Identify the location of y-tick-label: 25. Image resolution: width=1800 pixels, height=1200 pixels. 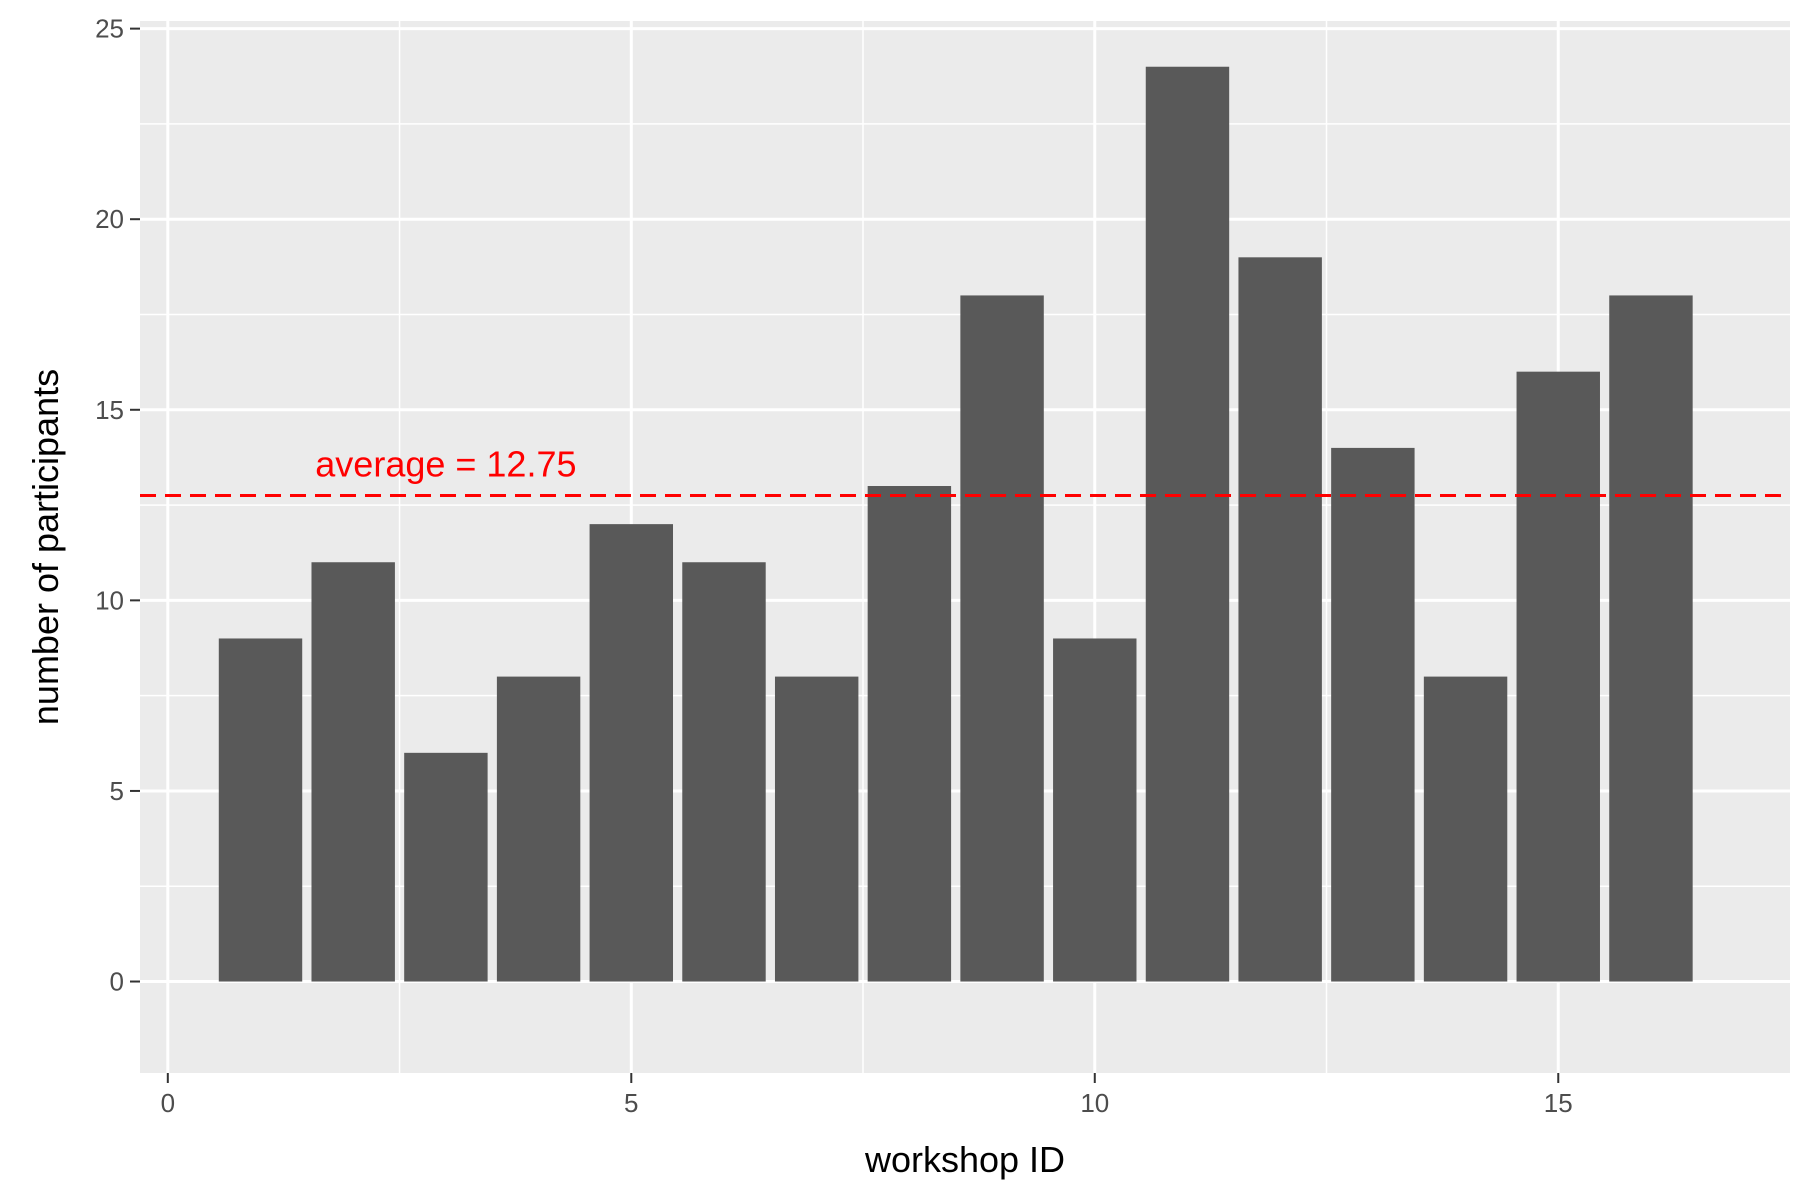
(109, 29).